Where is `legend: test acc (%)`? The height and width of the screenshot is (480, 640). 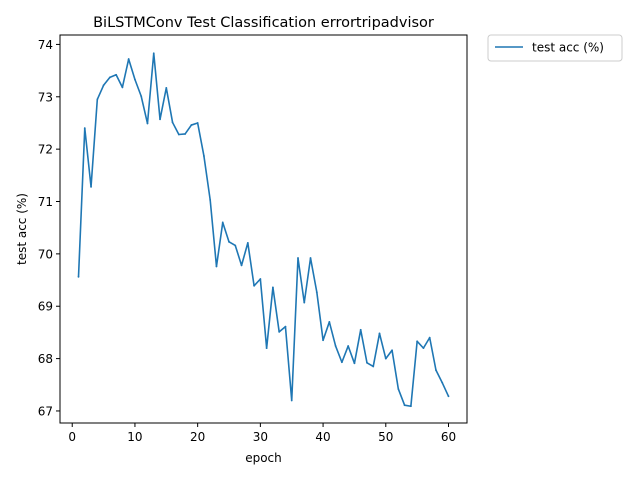 legend: test acc (%) is located at coordinates (555, 48).